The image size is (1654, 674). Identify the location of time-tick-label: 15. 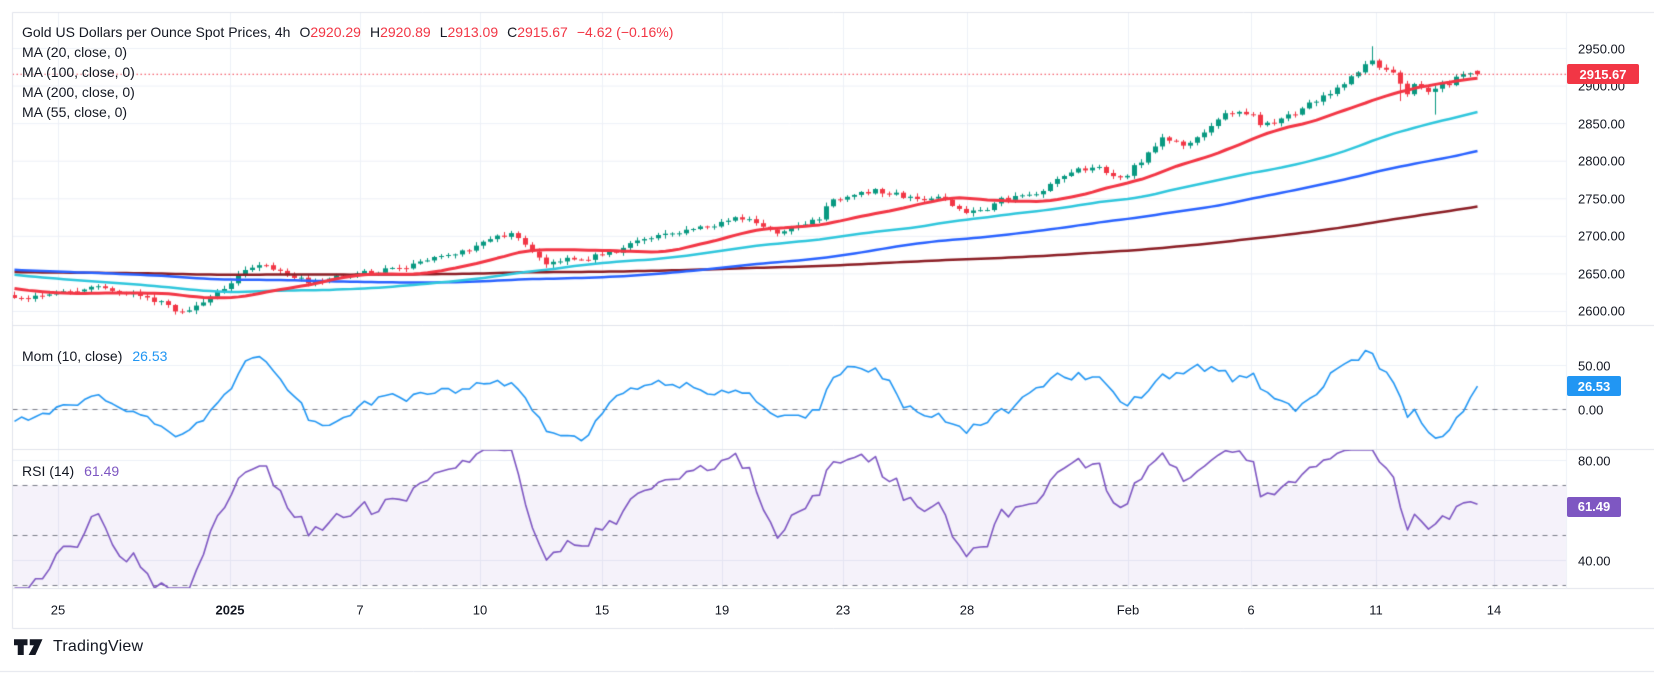
(602, 610).